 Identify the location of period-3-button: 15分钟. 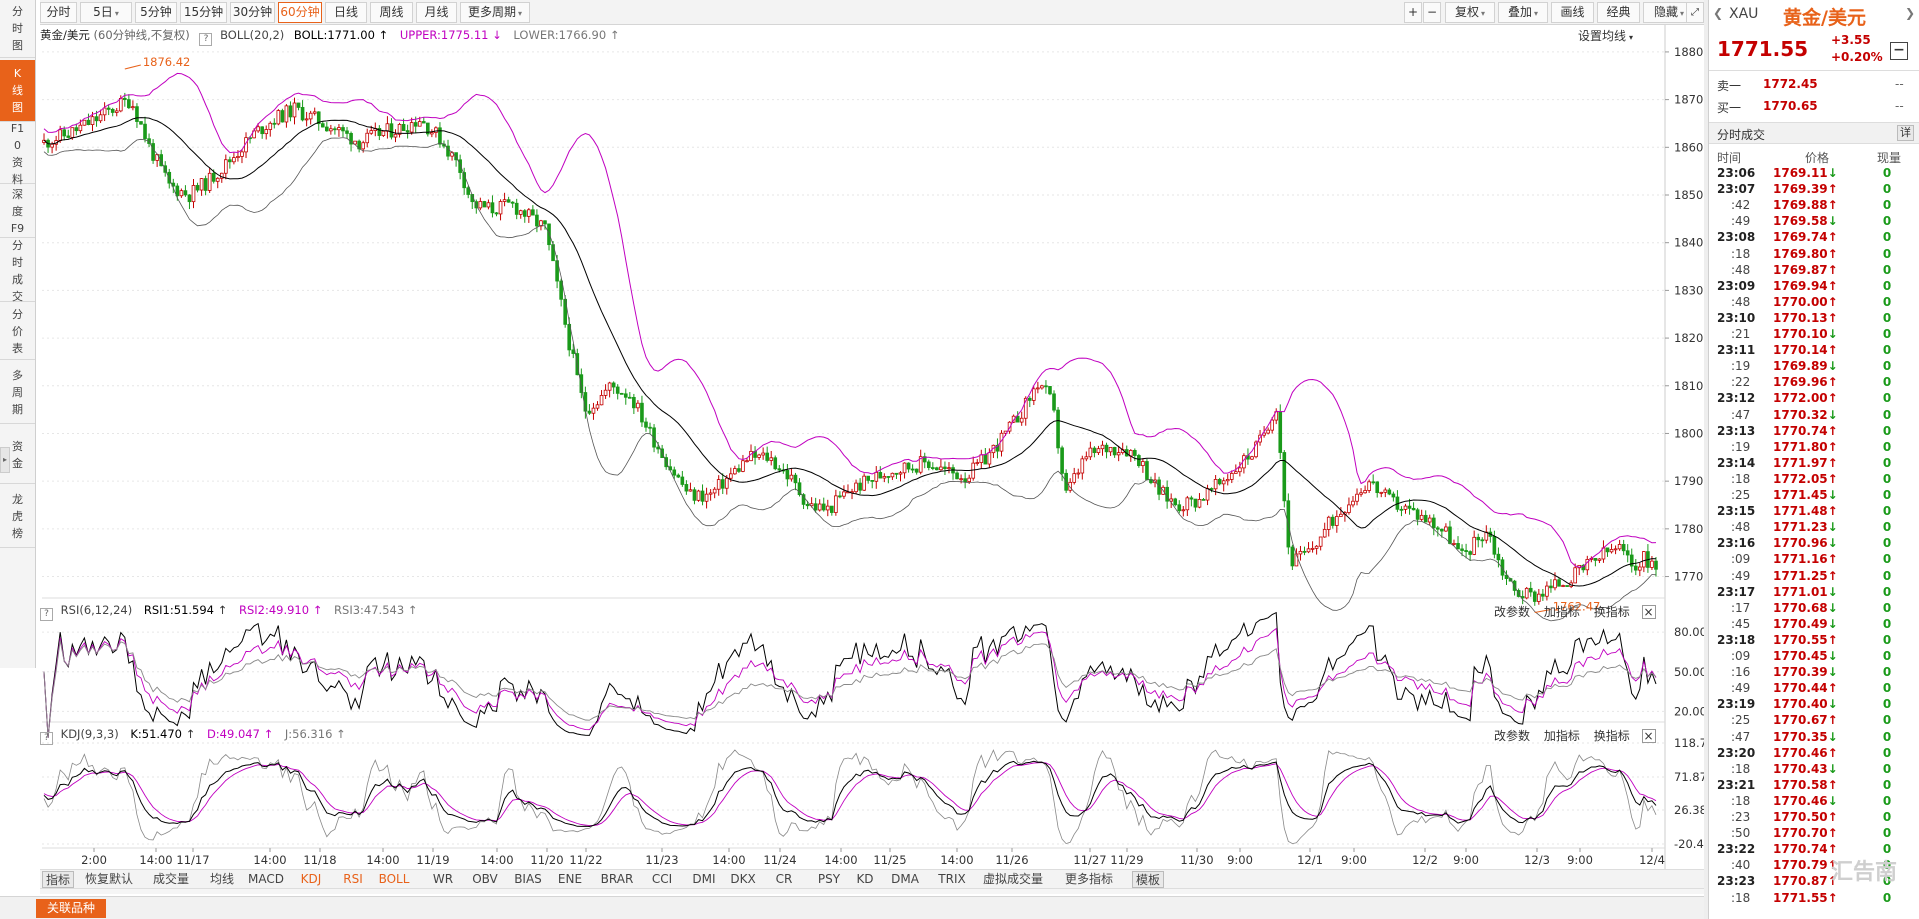
(203, 12).